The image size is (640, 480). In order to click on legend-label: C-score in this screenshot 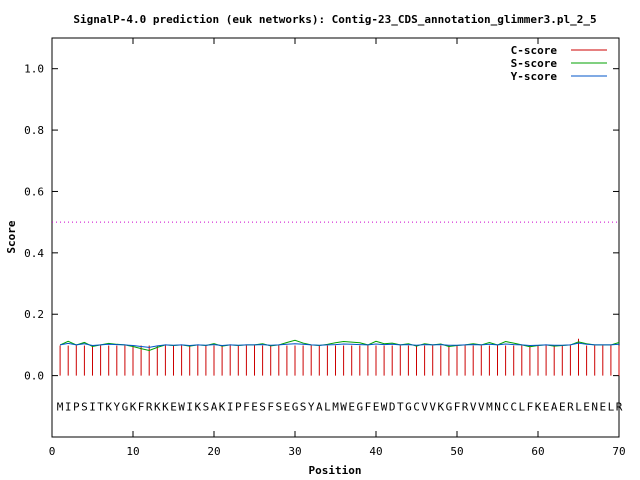, I will do `click(534, 50)`.